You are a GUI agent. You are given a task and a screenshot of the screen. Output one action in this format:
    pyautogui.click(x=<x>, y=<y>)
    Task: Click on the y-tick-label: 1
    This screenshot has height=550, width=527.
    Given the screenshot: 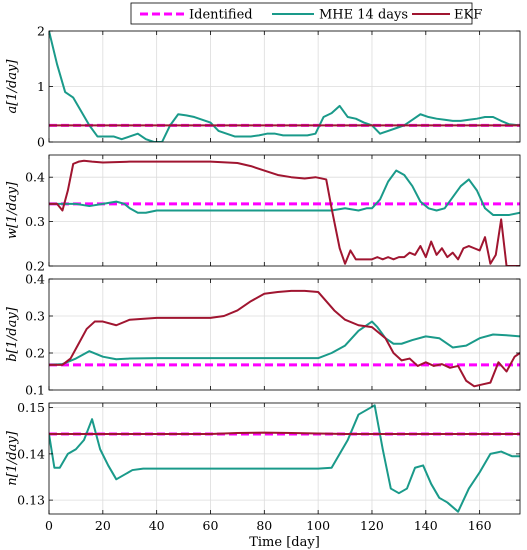 What is the action you would take?
    pyautogui.click(x=41, y=86)
    